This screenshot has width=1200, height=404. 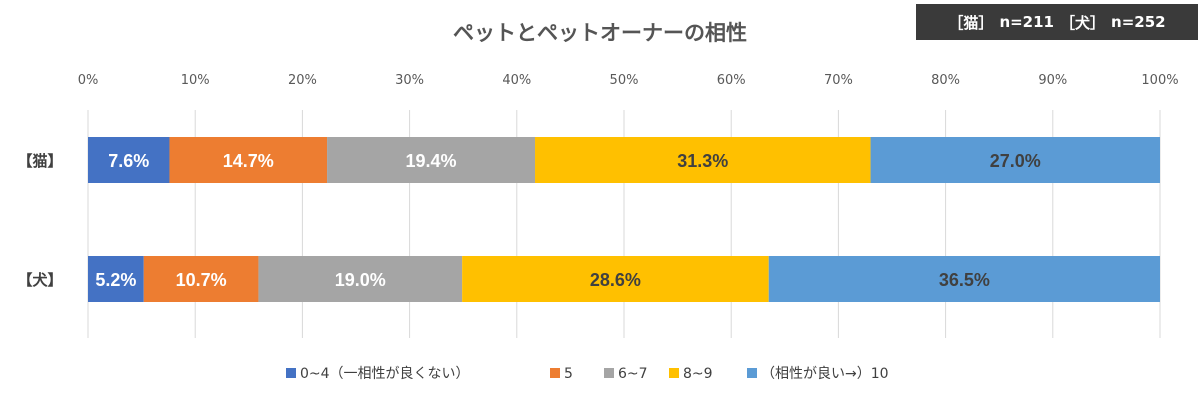 I want to click on x-tick-label: 40%, so click(x=516, y=80).